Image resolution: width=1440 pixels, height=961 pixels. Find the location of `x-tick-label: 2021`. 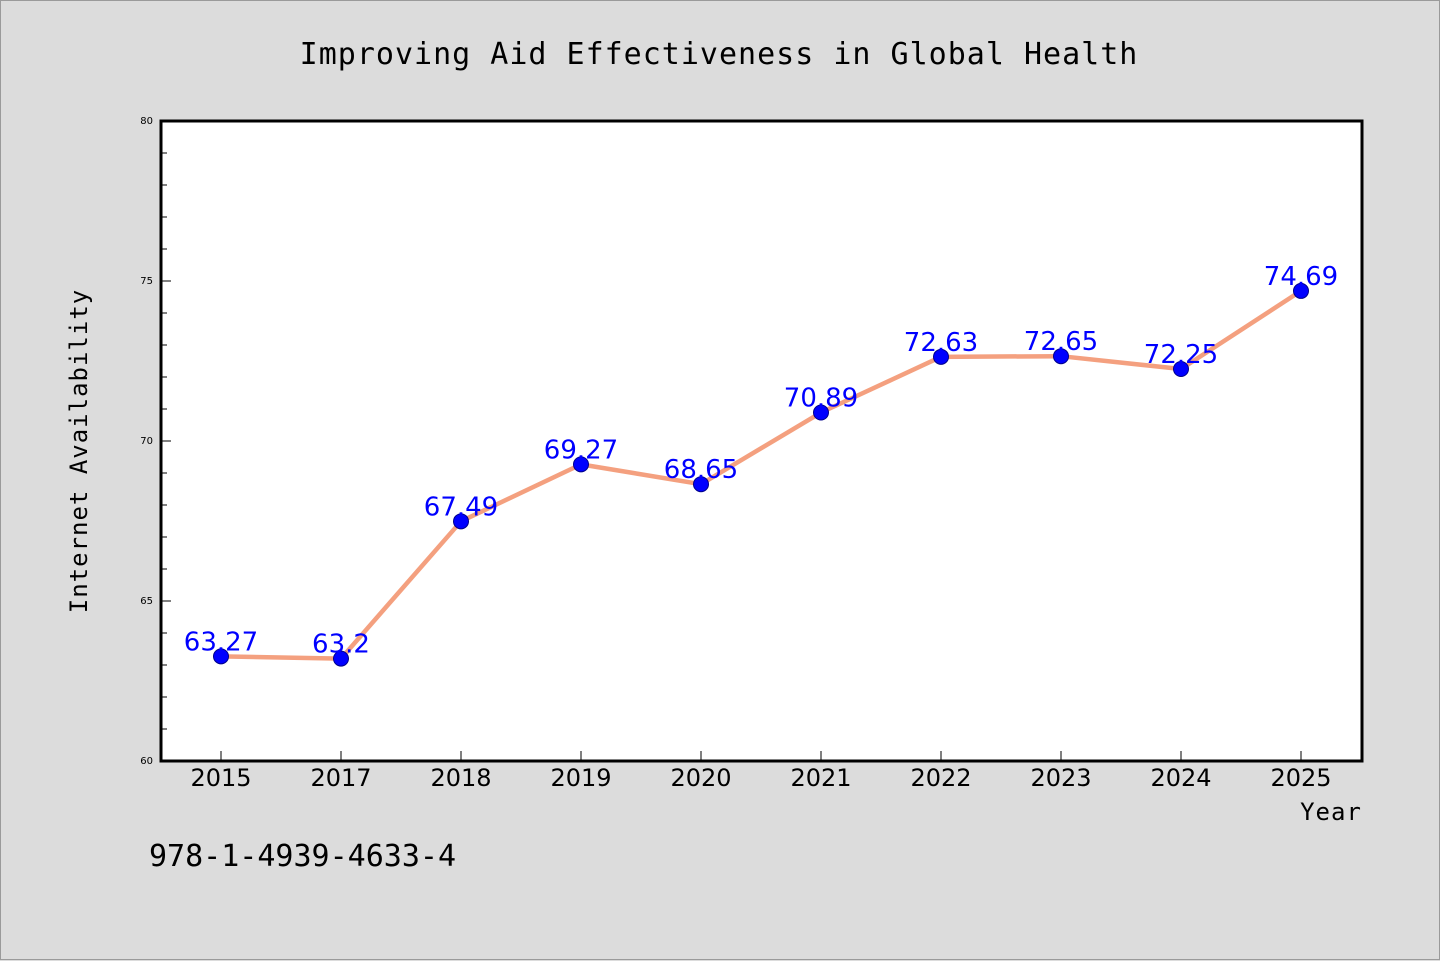

x-tick-label: 2021 is located at coordinates (820, 778).